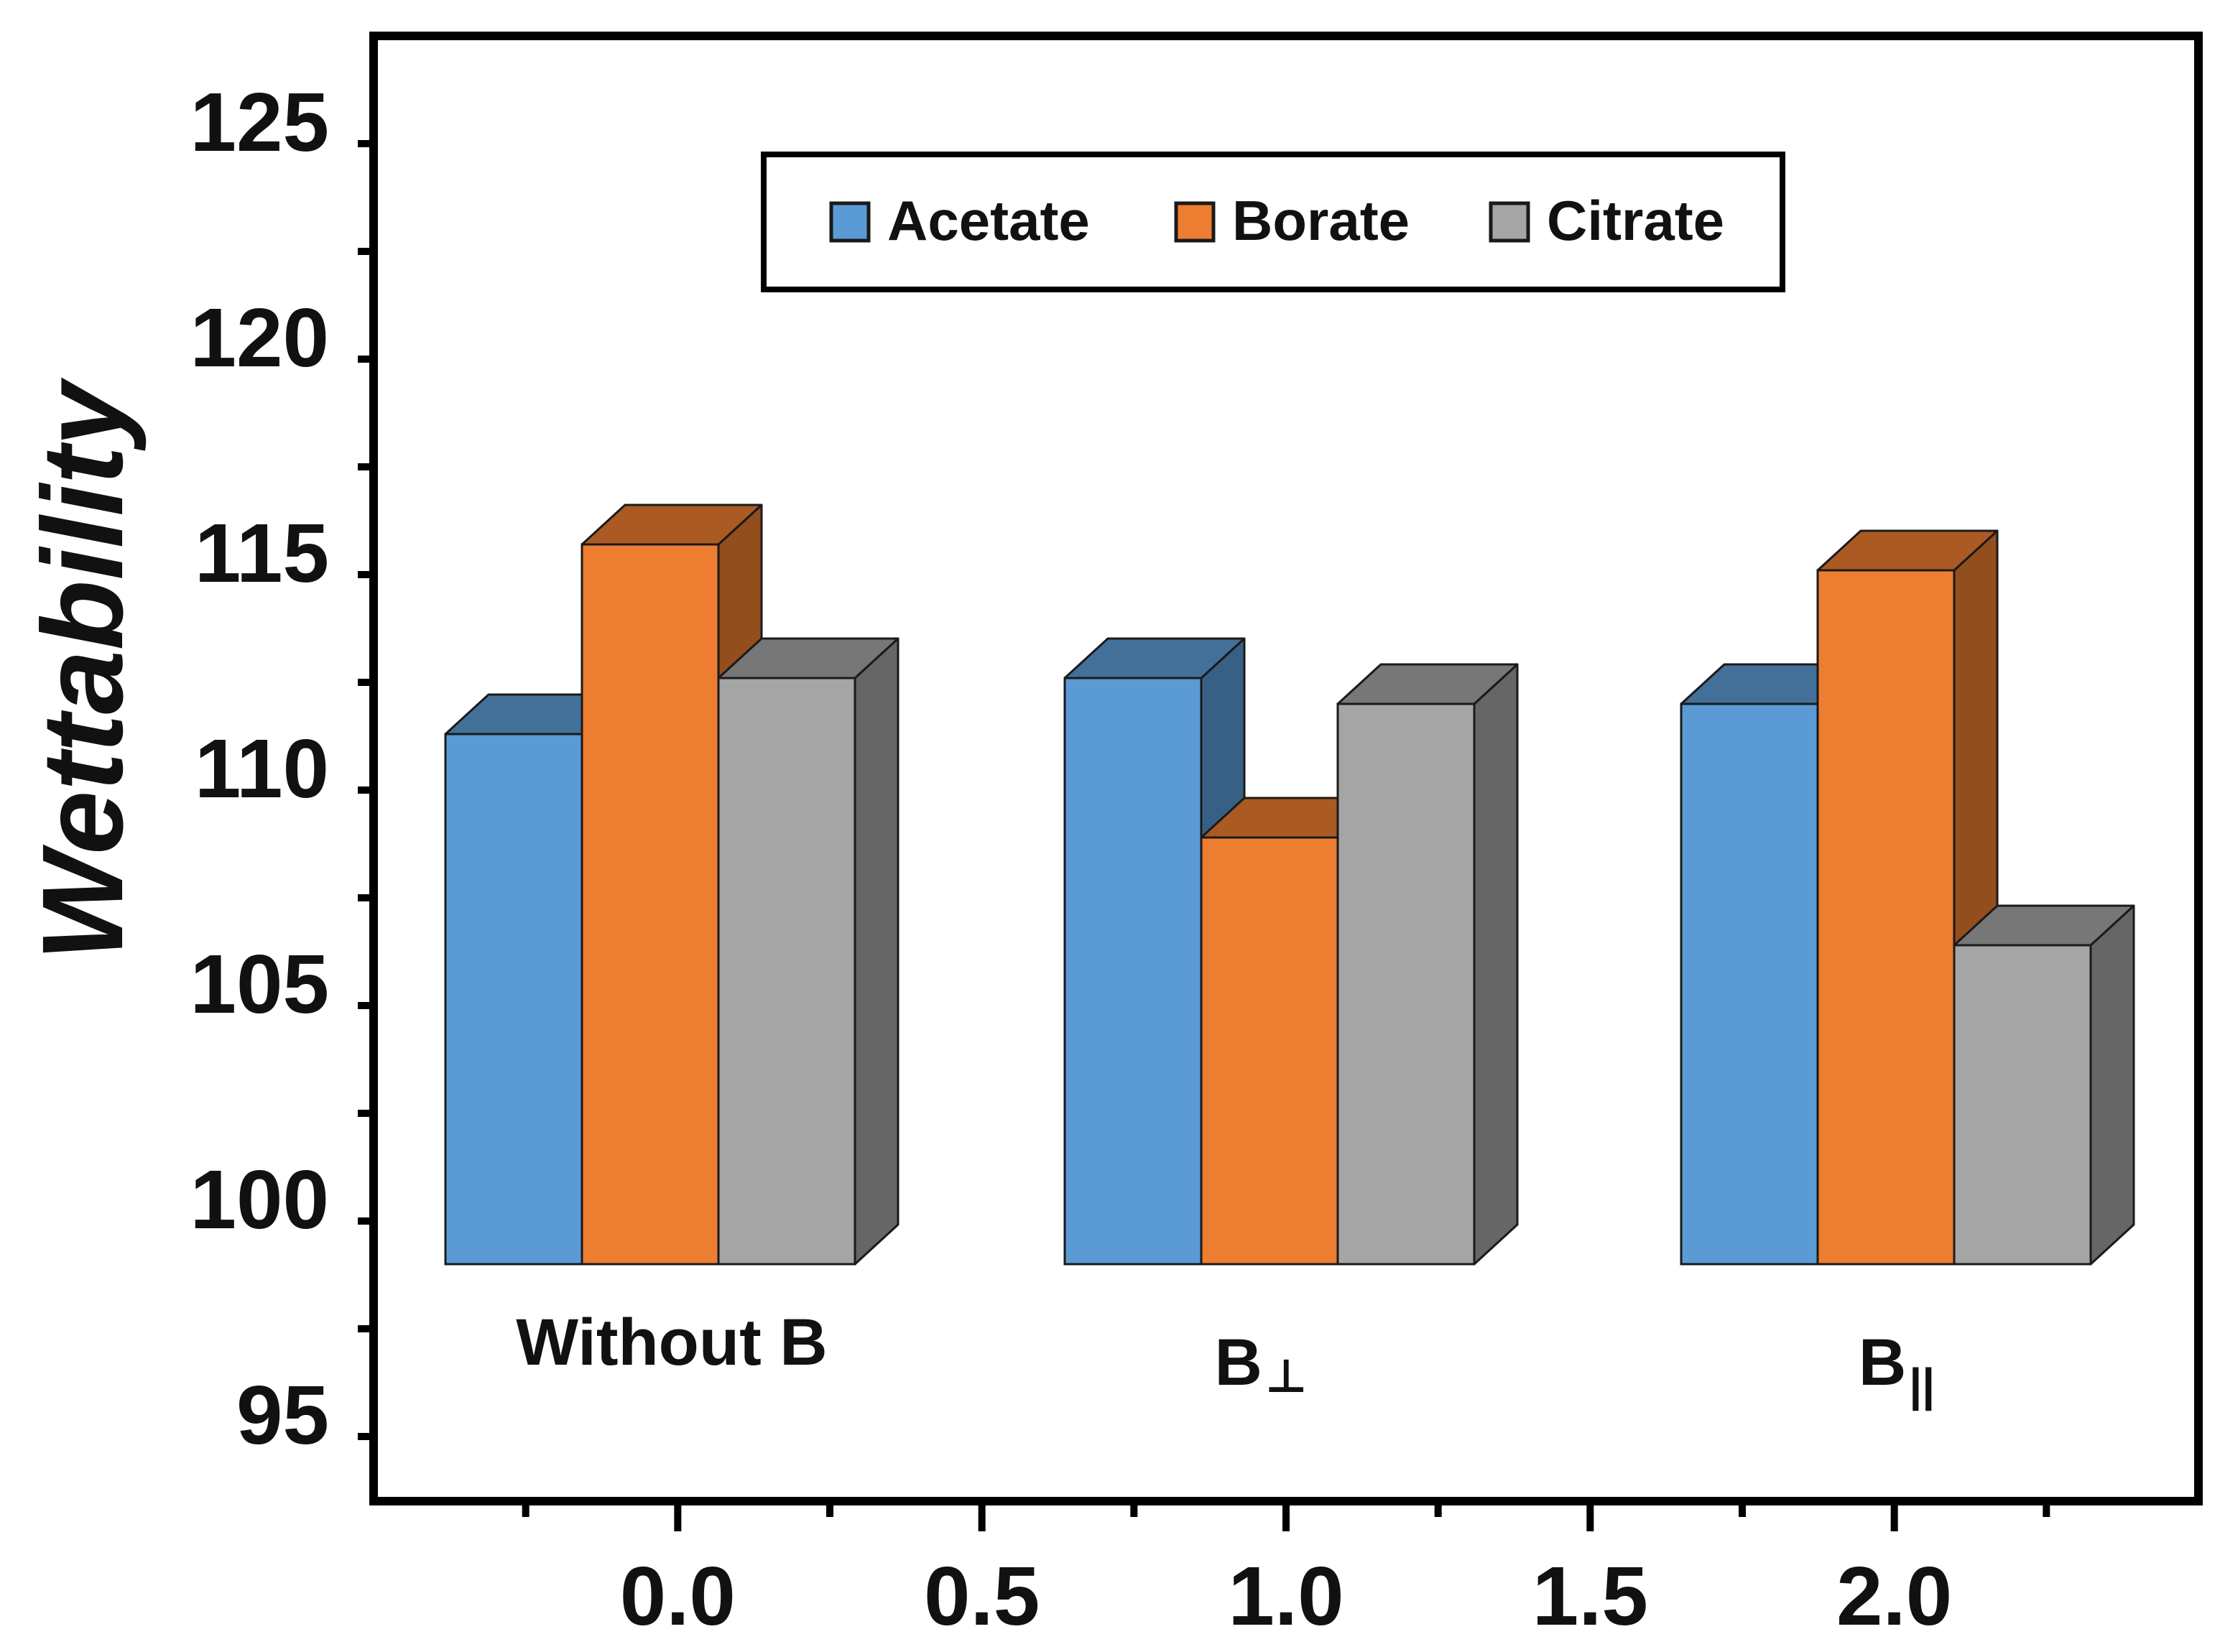  I want to click on bar-citrate-1-side, so click(877, 951).